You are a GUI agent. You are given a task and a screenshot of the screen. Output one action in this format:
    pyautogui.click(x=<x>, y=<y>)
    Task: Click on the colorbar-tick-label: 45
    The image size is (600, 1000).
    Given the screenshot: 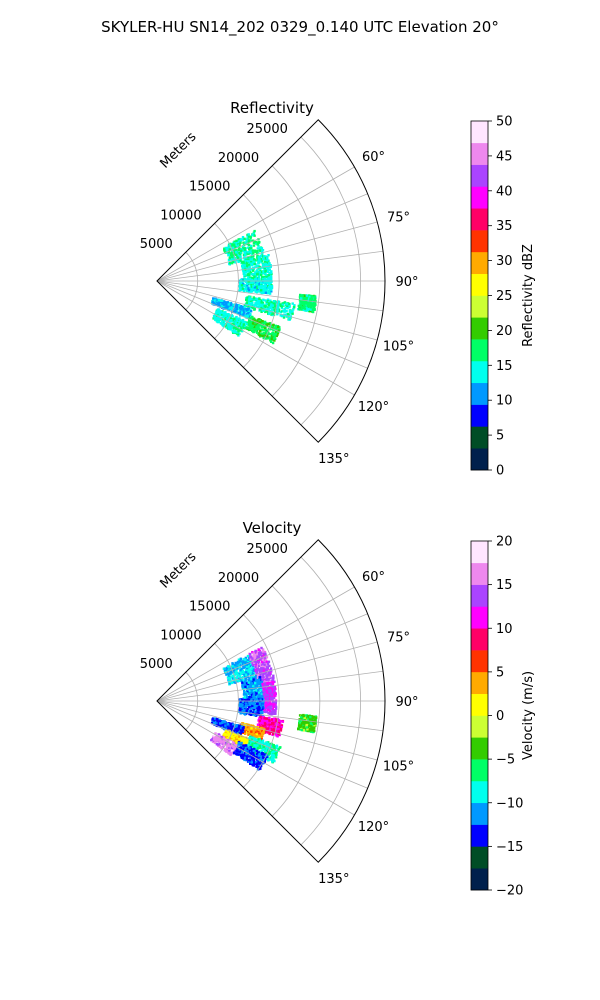 What is the action you would take?
    pyautogui.click(x=504, y=156)
    